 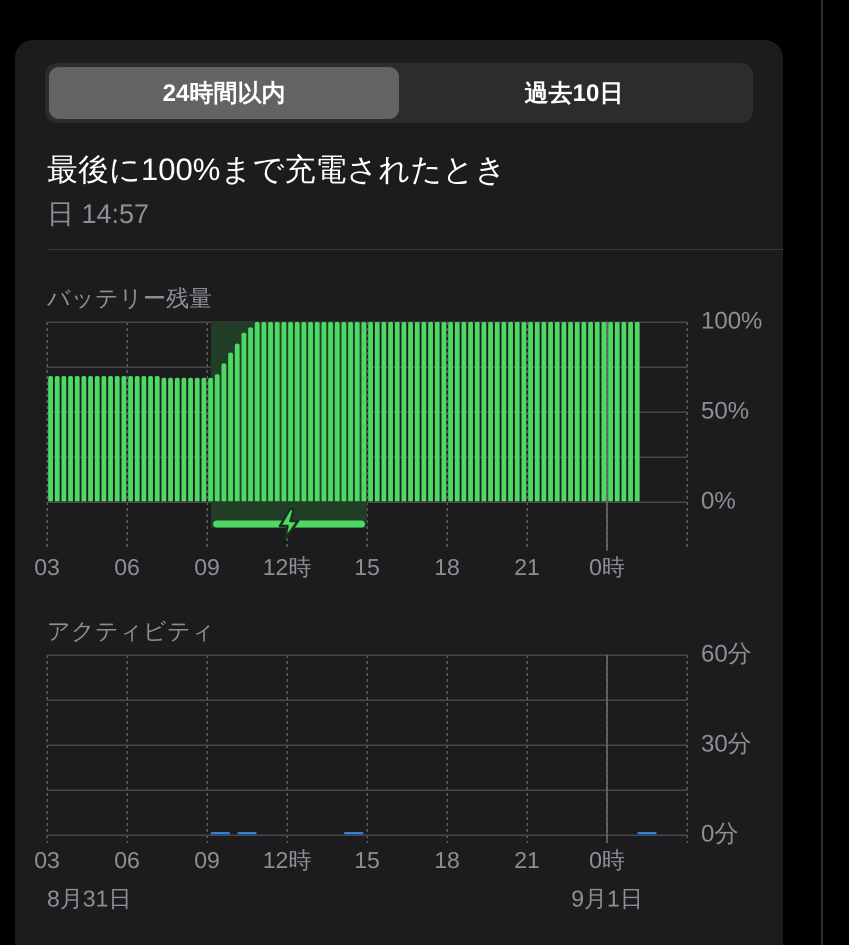 What do you see at coordinates (726, 744) in the screenshot?
I see `y-tick-label: 30分` at bounding box center [726, 744].